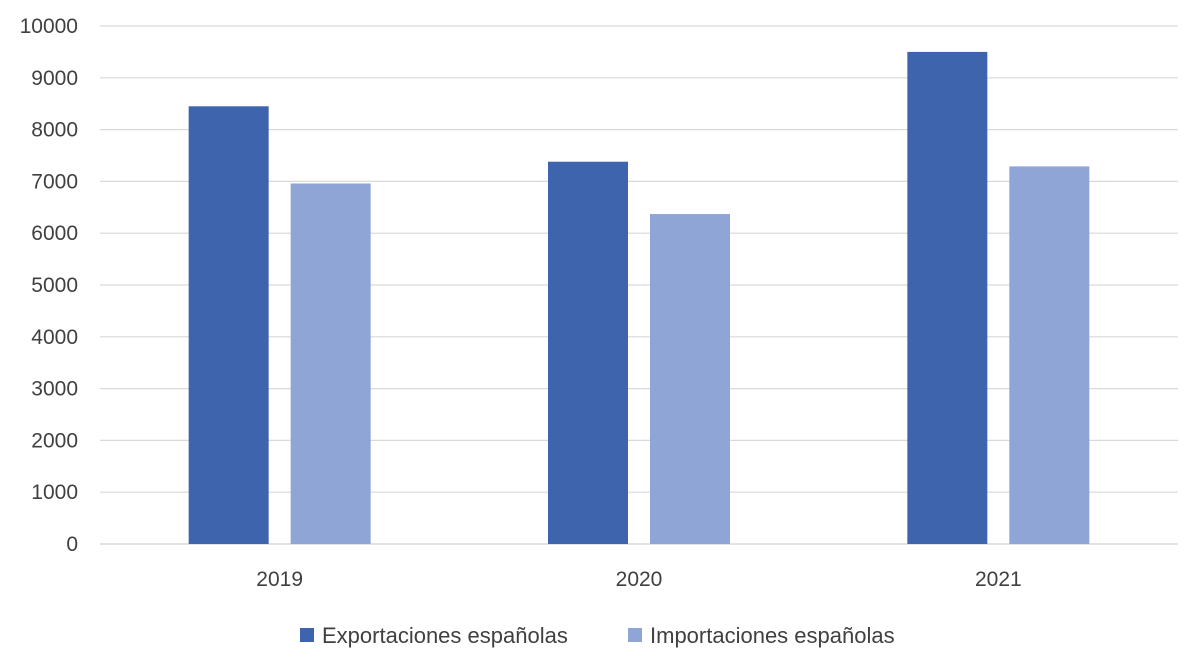  I want to click on x-category-label: 2020, so click(639, 579).